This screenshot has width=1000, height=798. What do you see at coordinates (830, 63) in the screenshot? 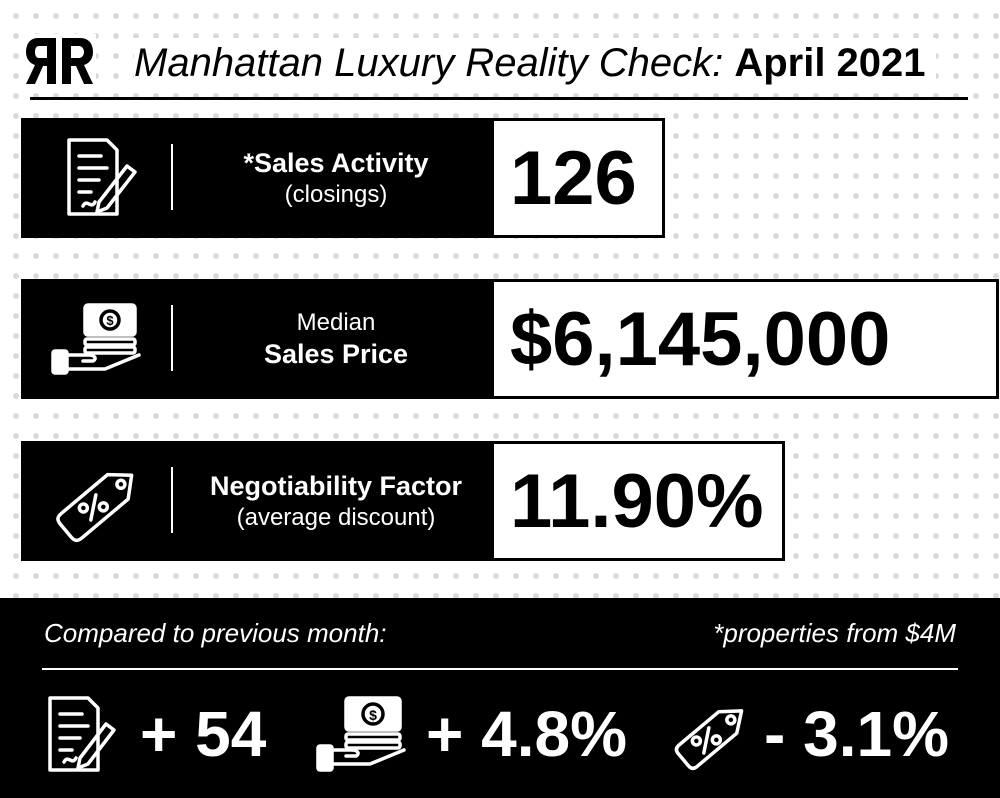
I see `title-date: April 2021` at bounding box center [830, 63].